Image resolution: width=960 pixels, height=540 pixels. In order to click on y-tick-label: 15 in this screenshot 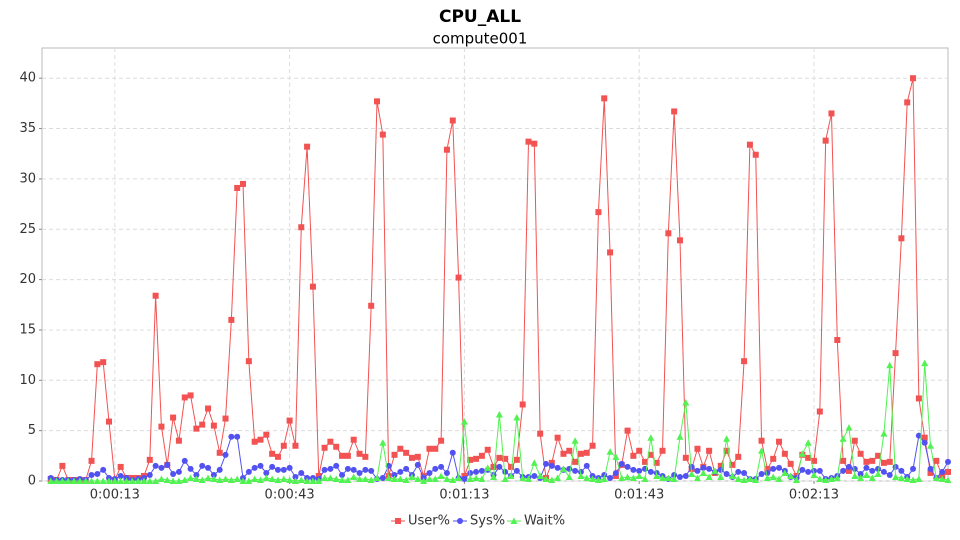, I will do `click(27, 329)`.